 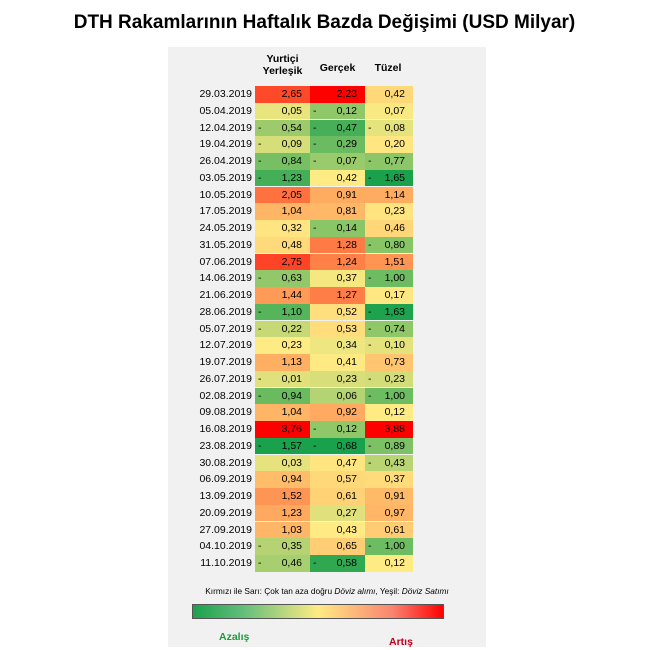 I want to click on table-cell: - 0,54, so click(x=282, y=128).